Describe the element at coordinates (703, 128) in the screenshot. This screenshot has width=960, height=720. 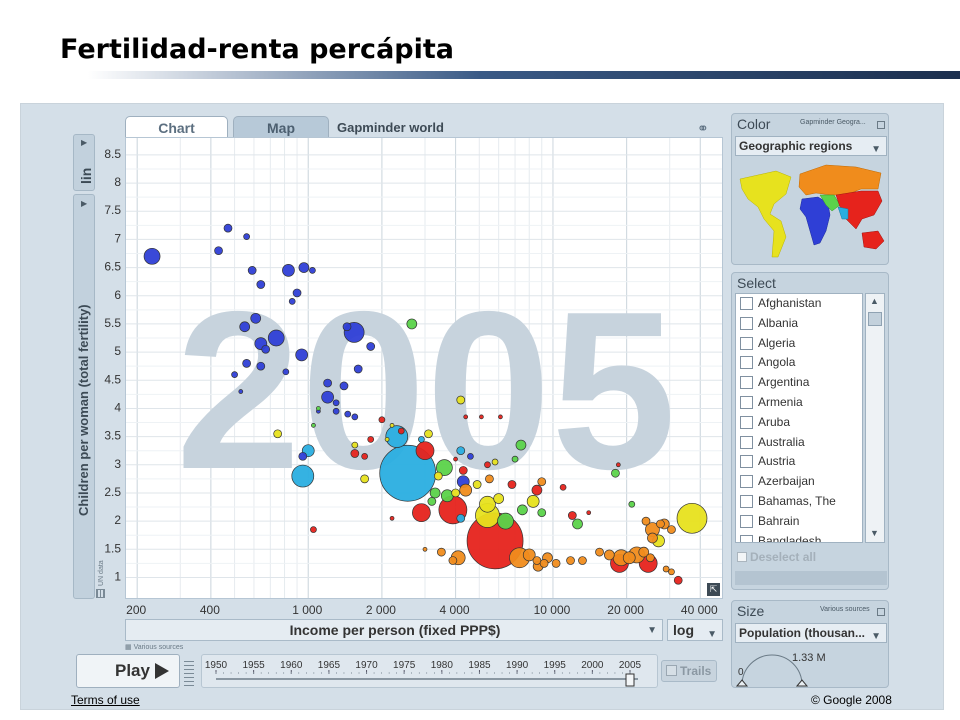
I see `link-icon: ⚭` at that location.